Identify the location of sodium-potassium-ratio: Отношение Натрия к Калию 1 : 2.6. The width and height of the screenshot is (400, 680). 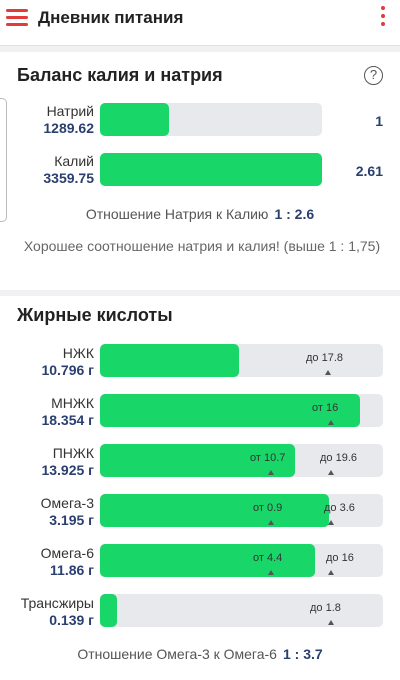
(200, 214).